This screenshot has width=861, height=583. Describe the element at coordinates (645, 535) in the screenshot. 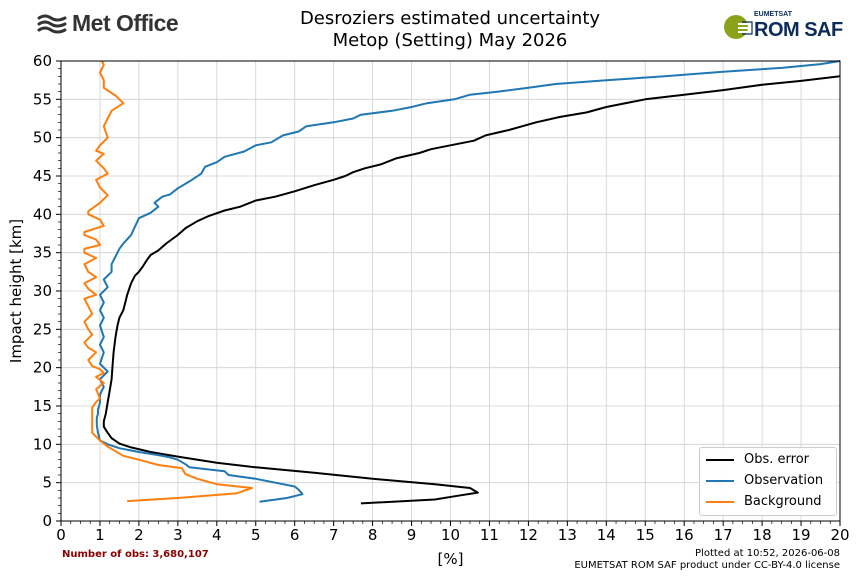

I see `x-tick-label: 15` at that location.